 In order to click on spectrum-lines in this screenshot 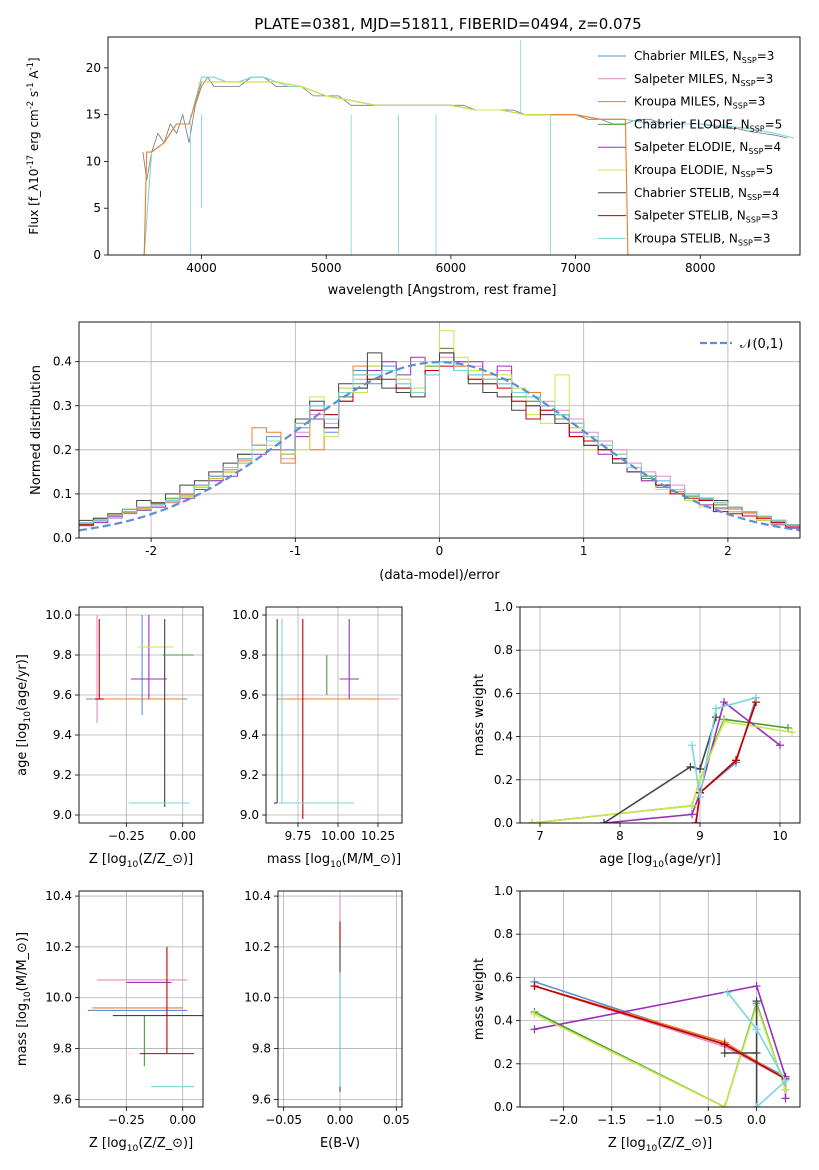, I will do `click(468, 147)`.